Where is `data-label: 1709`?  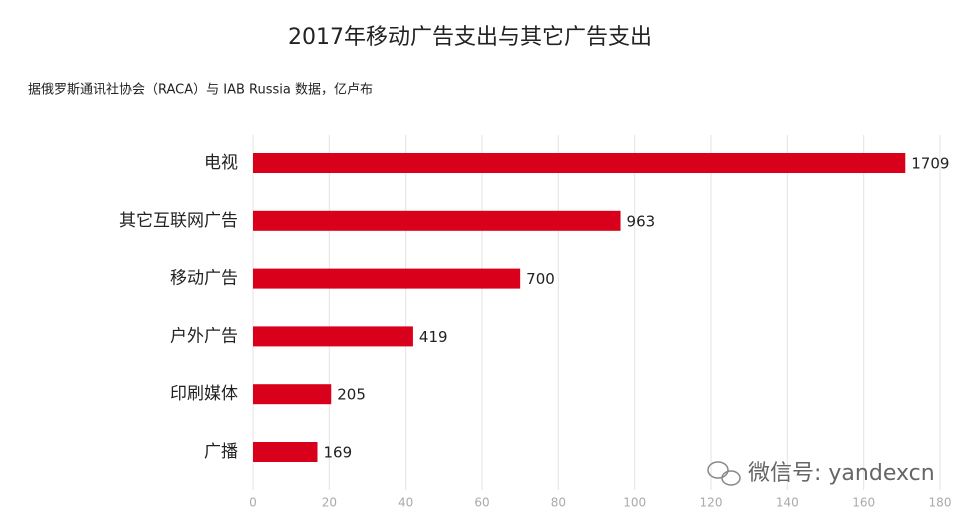 data-label: 1709 is located at coordinates (930, 164).